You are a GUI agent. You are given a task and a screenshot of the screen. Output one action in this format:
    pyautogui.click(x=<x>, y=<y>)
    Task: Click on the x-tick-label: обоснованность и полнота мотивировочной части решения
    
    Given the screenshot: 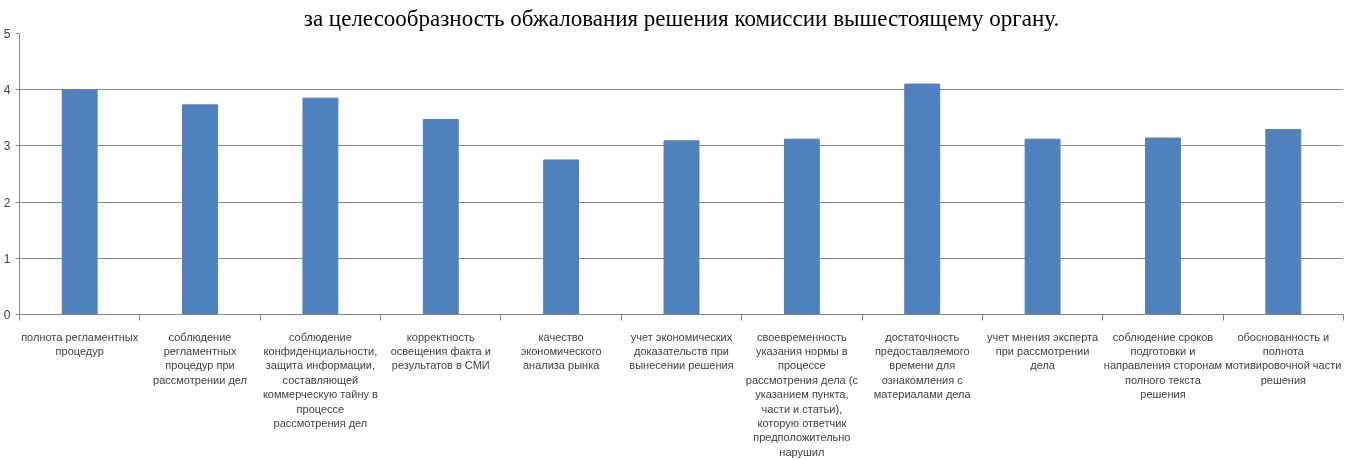 What is the action you would take?
    pyautogui.click(x=1283, y=358)
    